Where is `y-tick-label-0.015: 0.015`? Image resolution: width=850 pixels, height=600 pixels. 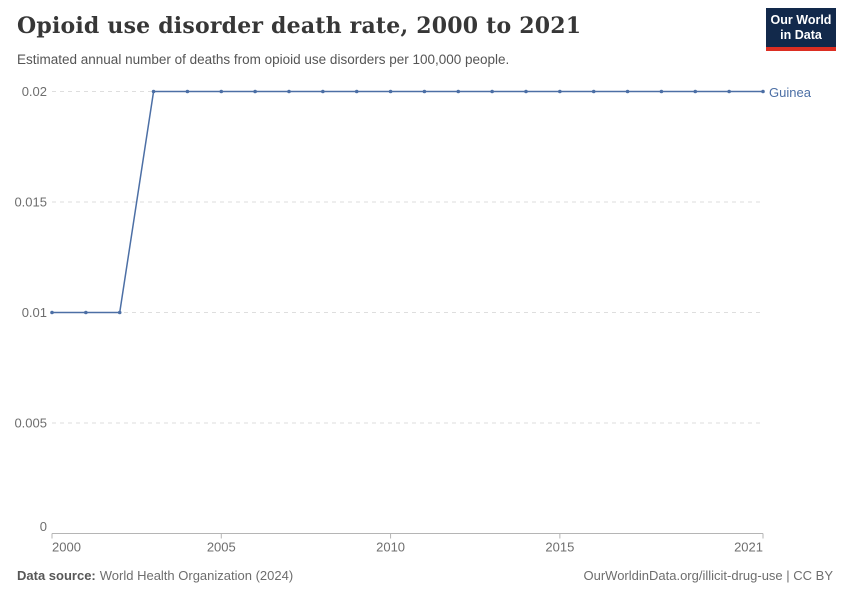 y-tick-label-0.015: 0.015 is located at coordinates (30, 202).